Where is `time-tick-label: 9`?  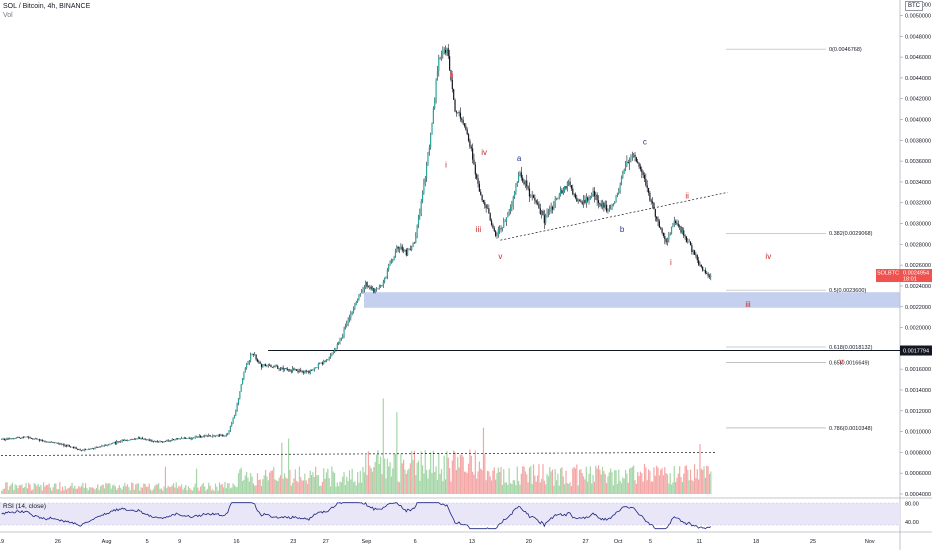
time-tick-label: 9 is located at coordinates (179, 542).